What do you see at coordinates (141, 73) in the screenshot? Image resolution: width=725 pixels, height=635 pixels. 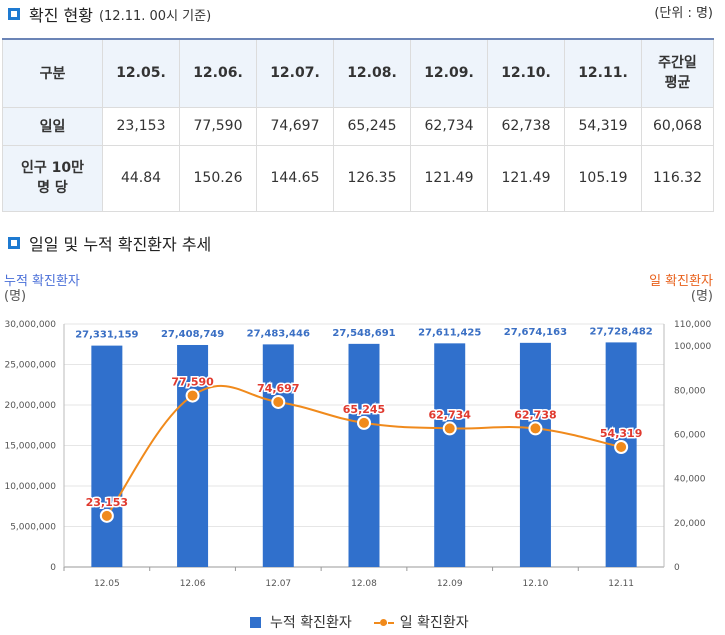 I see `table-header-cell: 12.05.` at bounding box center [141, 73].